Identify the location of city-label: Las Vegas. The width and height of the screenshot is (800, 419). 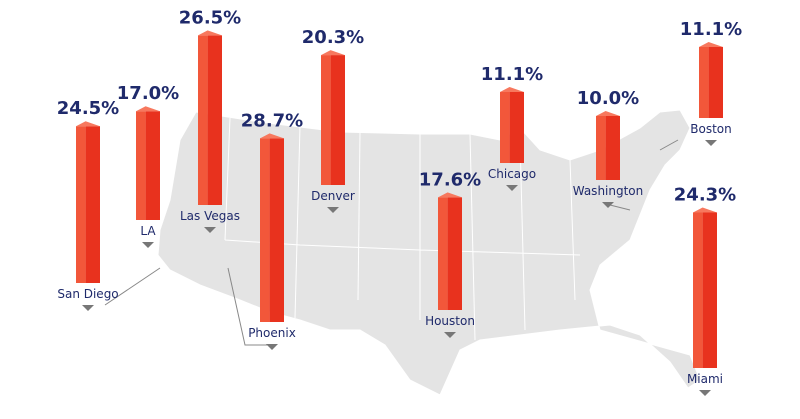
(210, 216).